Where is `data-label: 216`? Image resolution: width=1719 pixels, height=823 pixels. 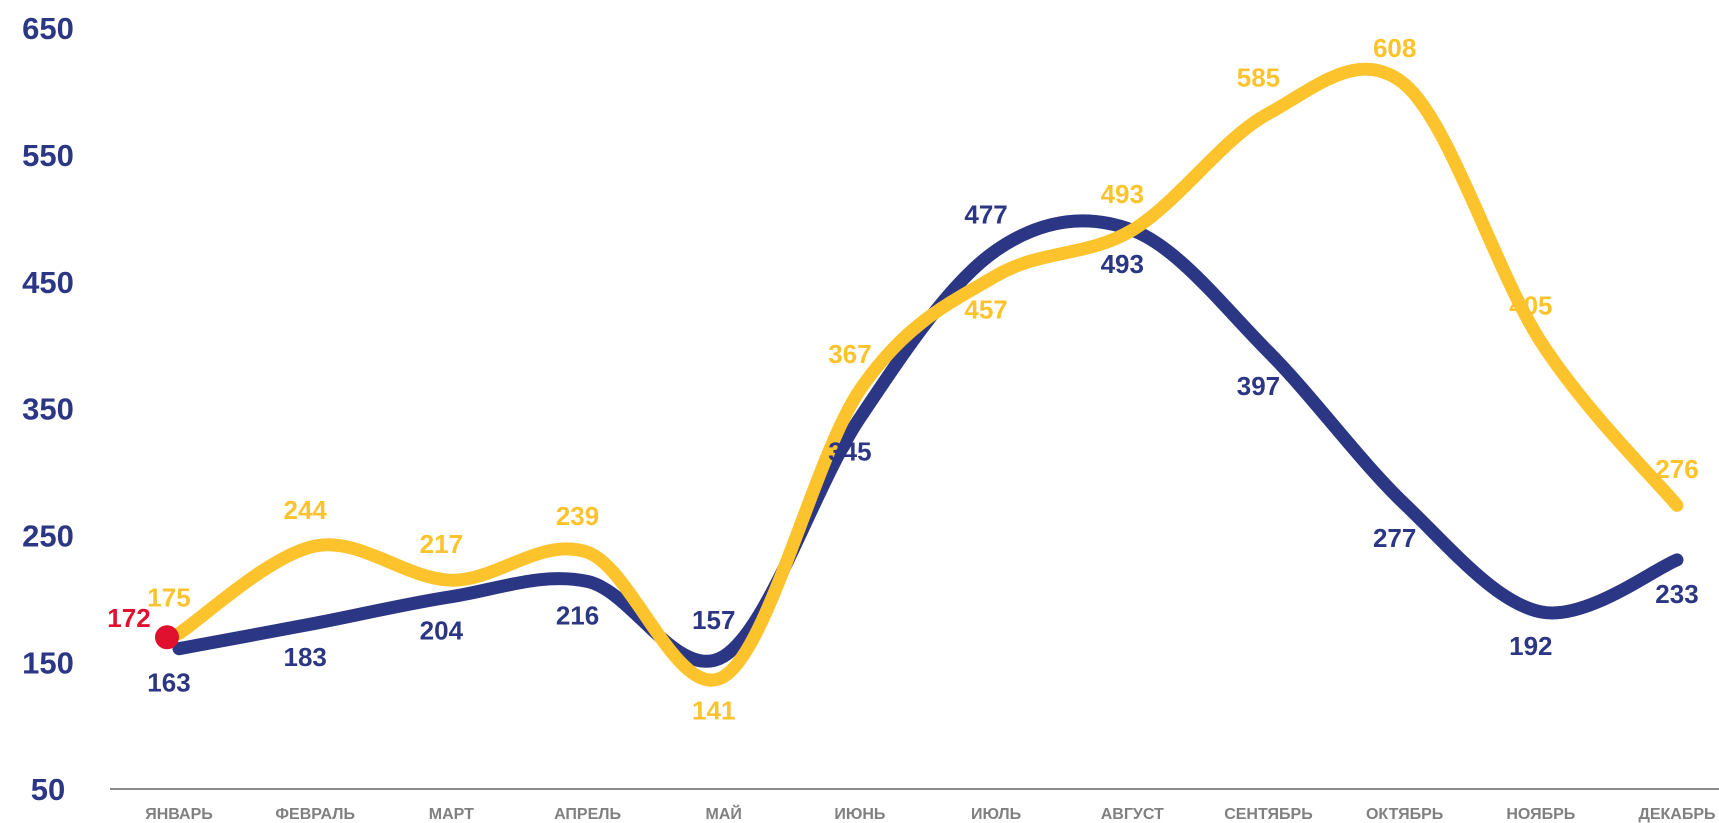 data-label: 216 is located at coordinates (577, 615).